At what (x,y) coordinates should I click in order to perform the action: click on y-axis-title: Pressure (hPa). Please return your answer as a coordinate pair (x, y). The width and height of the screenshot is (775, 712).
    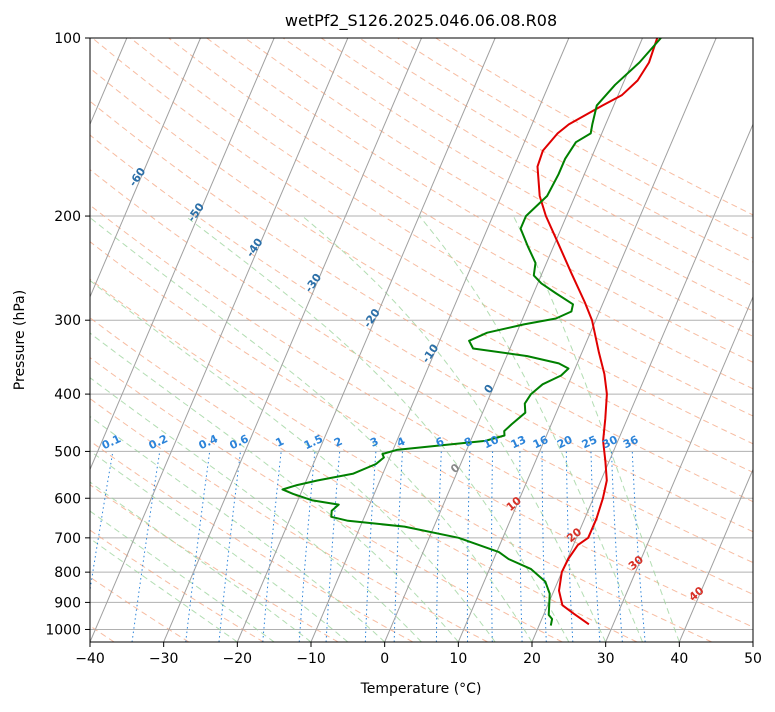
    Looking at the image, I should click on (20, 340).